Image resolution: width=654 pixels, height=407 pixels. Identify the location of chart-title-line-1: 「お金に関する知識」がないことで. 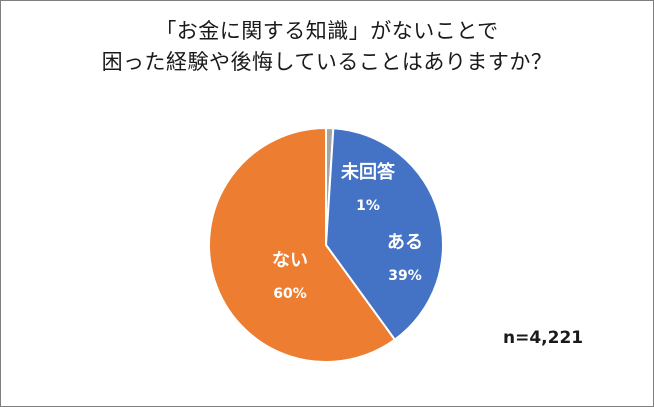
(327, 31).